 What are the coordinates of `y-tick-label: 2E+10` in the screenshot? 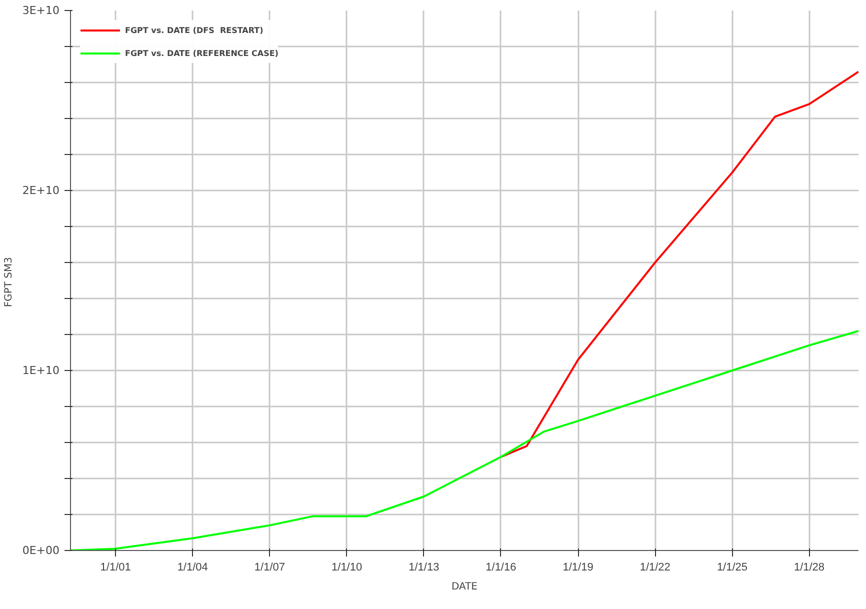 It's located at (41, 190).